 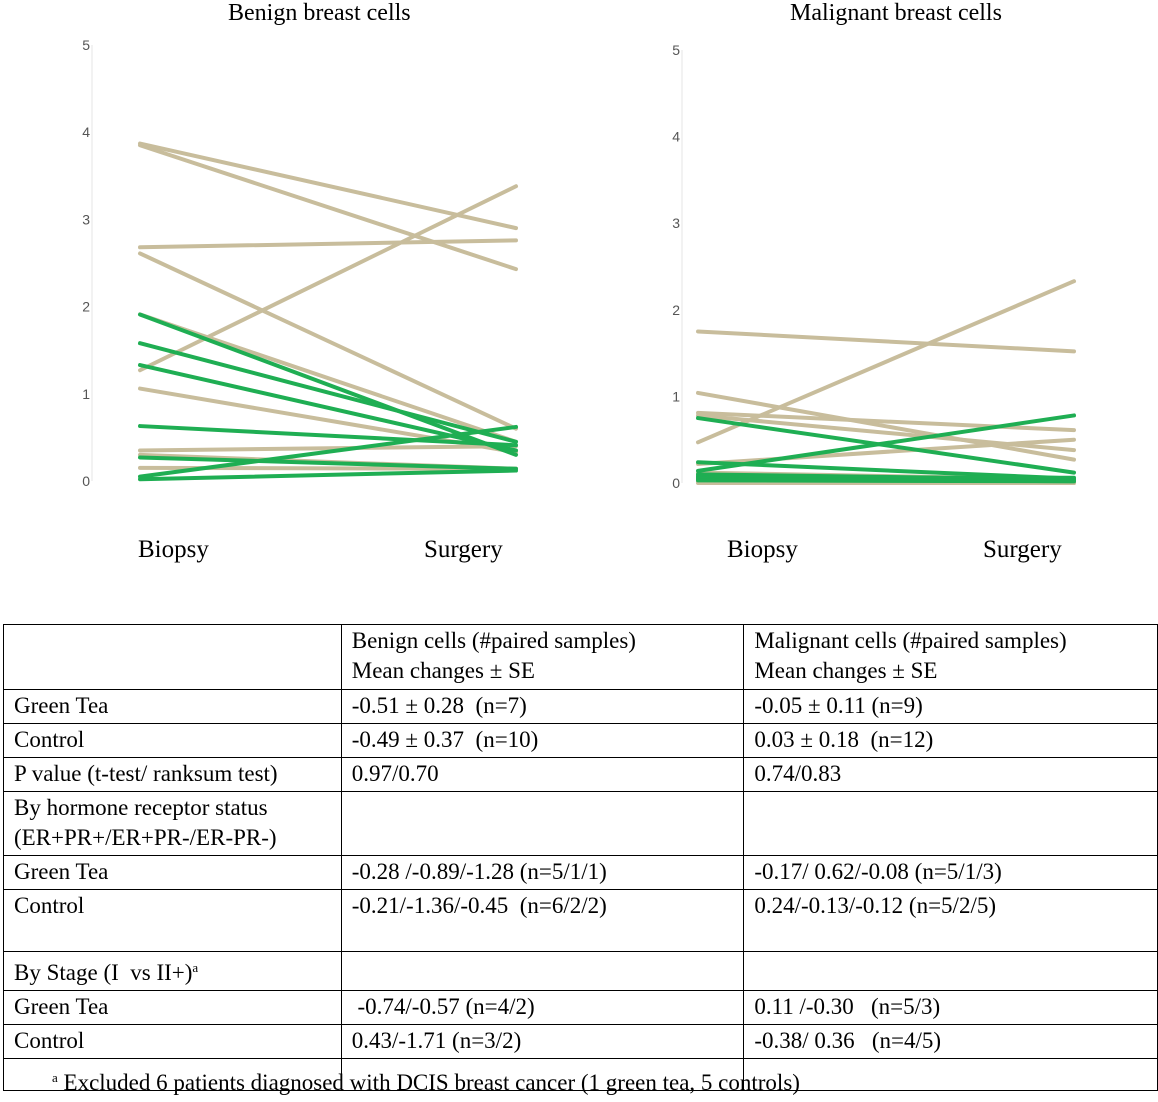 I want to click on footnote-marker: a, so click(x=55, y=1077).